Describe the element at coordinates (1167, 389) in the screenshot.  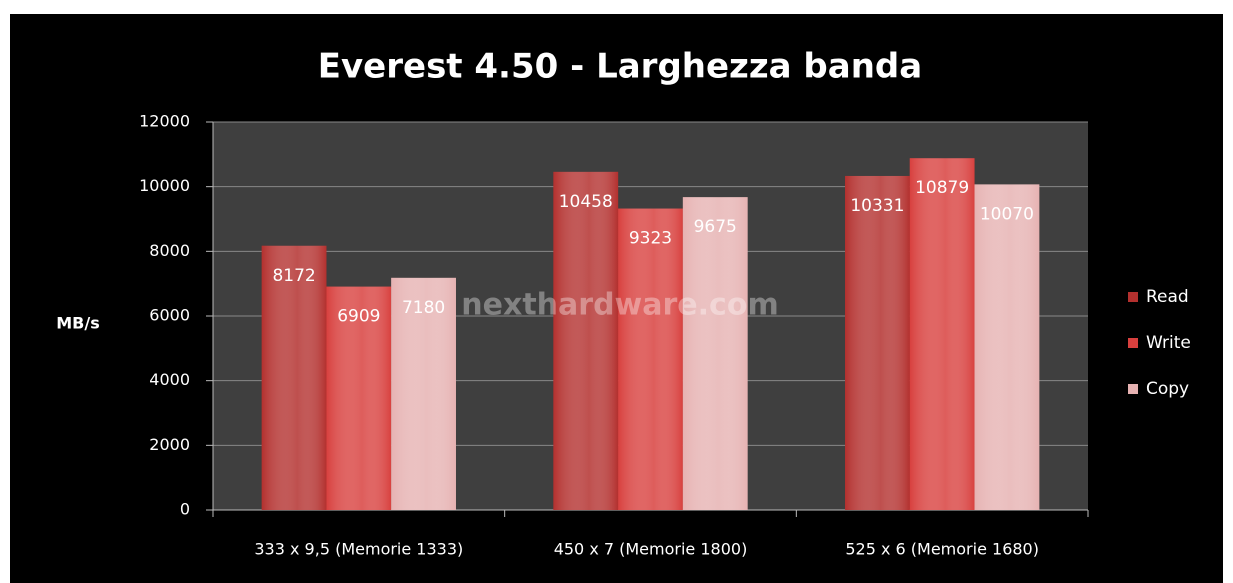
I see `legend-label: Copy` at that location.